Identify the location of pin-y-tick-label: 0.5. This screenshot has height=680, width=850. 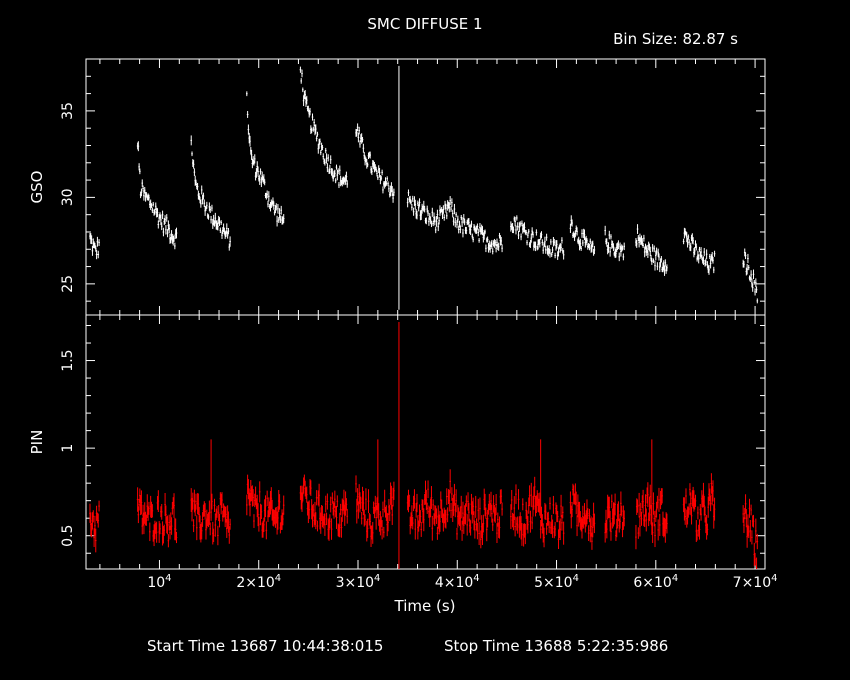
(68, 536).